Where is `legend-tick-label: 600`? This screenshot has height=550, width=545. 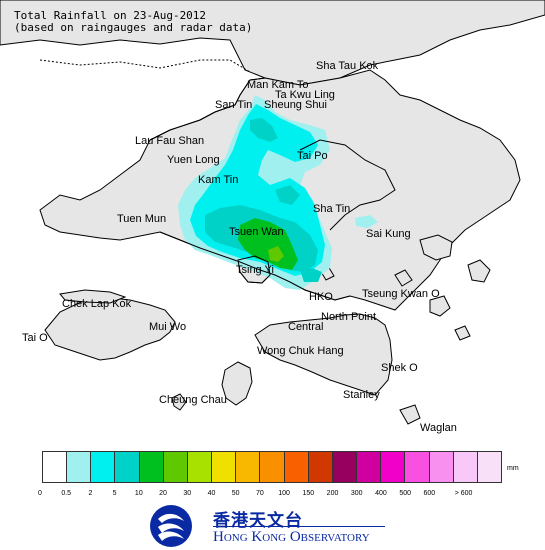 legend-tick-label: 600 is located at coordinates (429, 493).